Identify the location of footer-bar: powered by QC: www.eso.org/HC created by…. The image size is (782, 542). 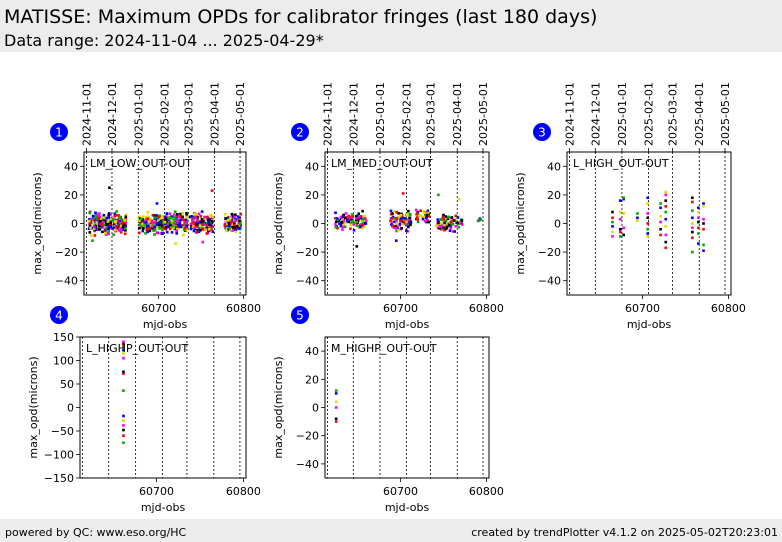
(391, 530).